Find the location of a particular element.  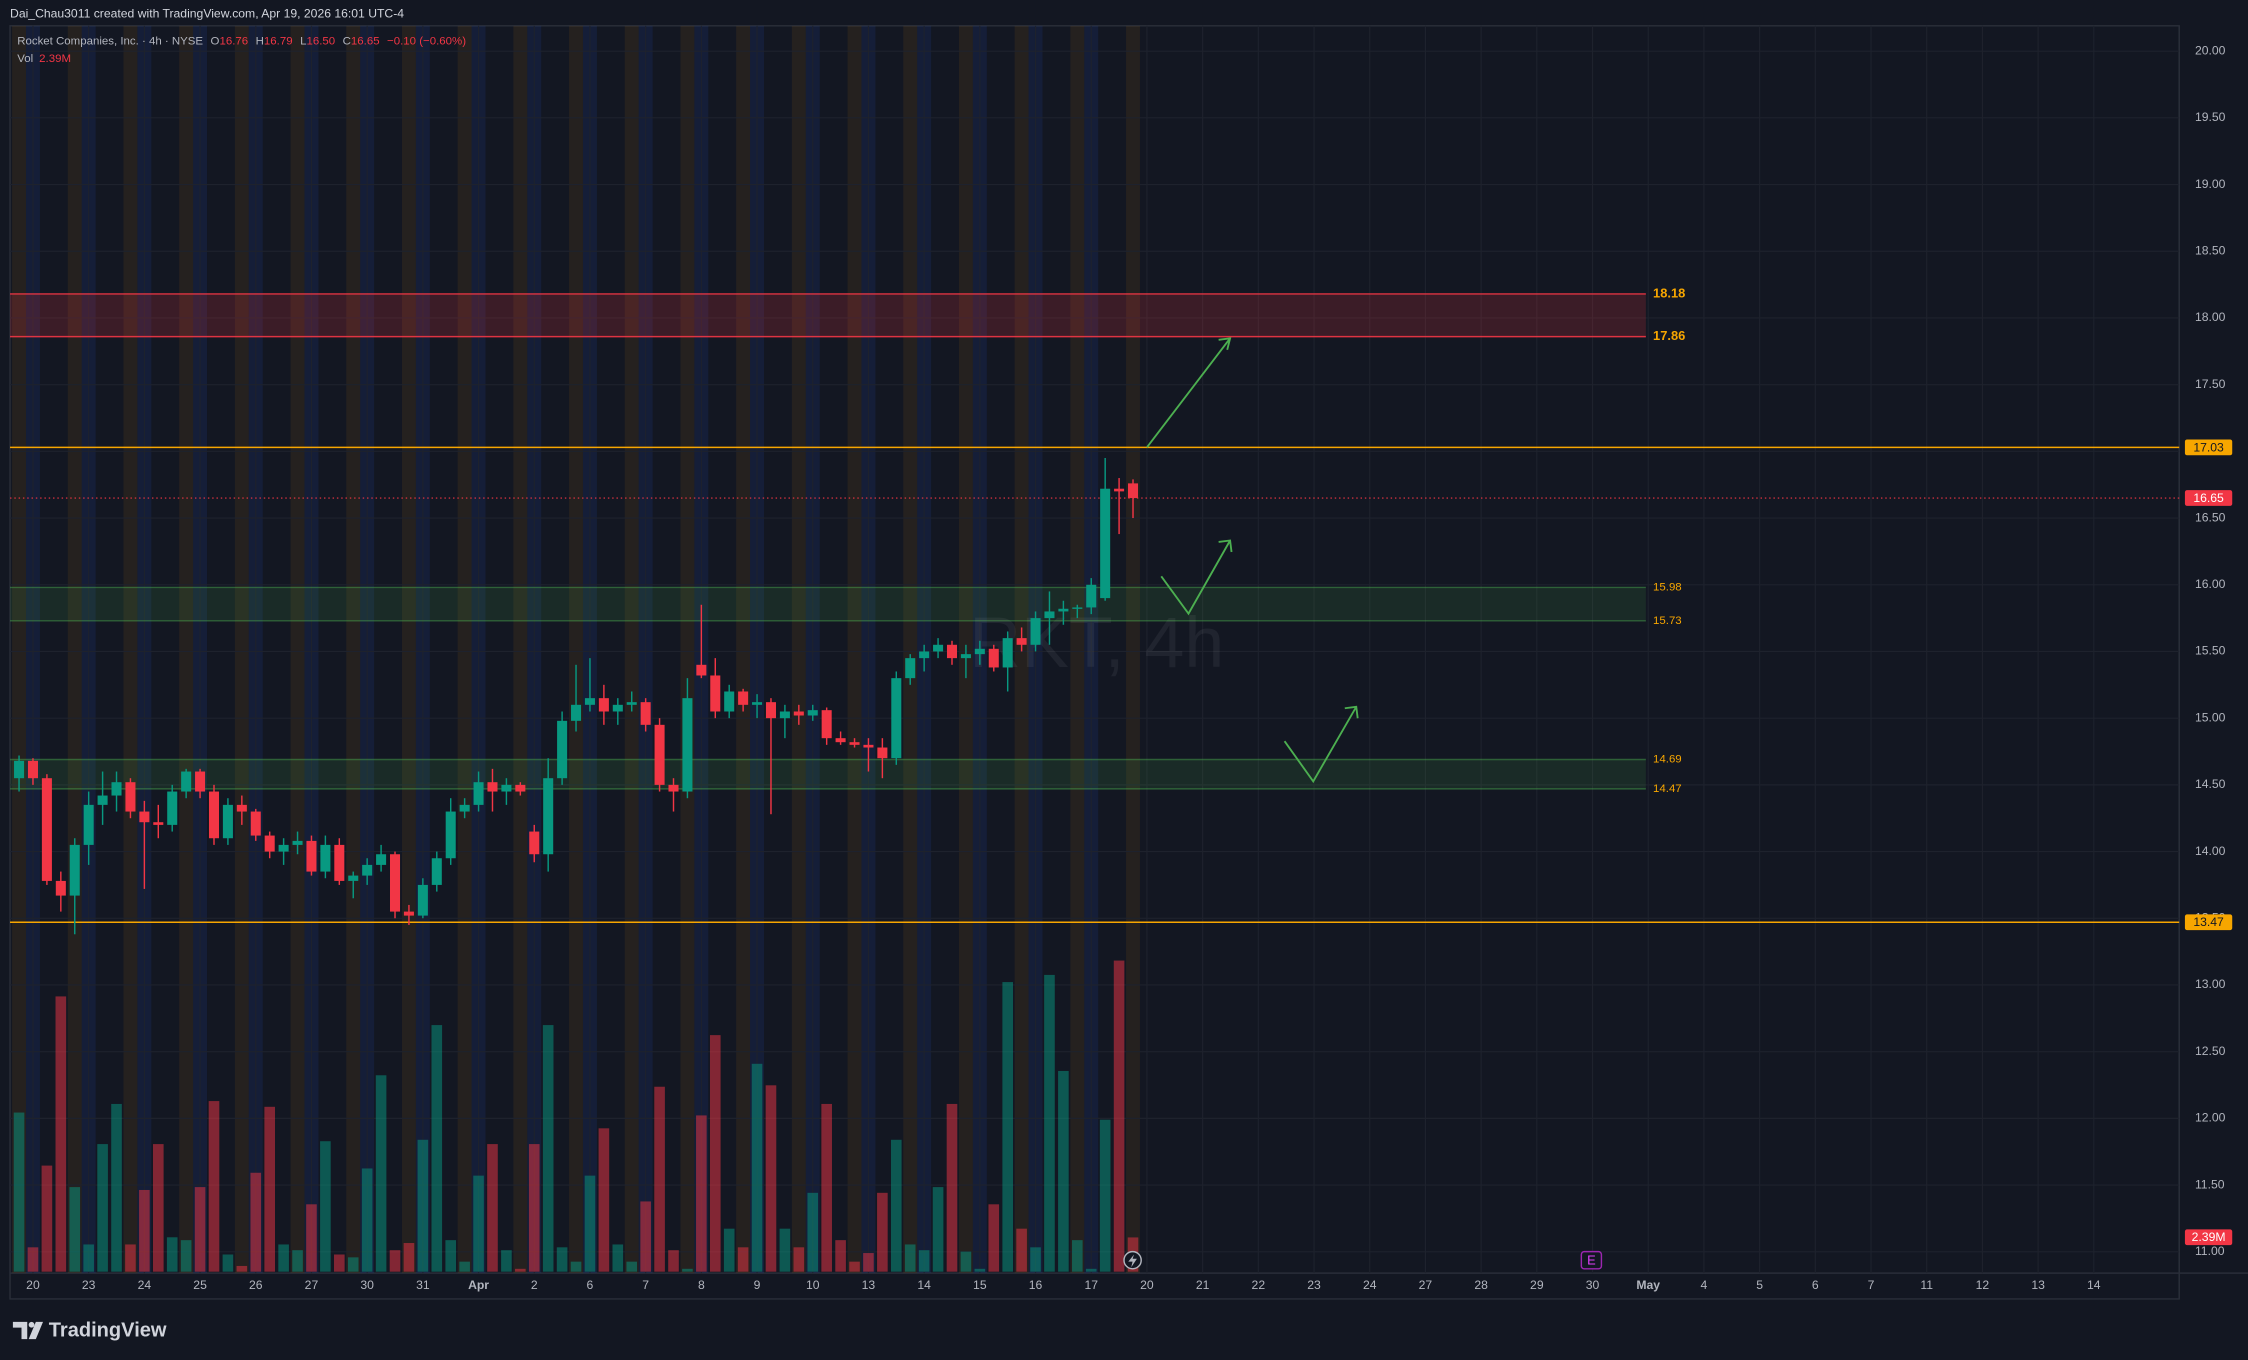

y-tick-label: 18.00 is located at coordinates (2210, 317).